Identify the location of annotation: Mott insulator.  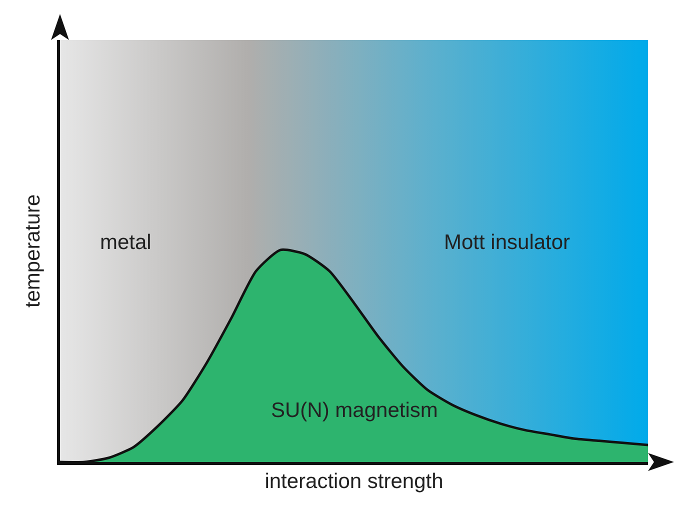
(507, 242).